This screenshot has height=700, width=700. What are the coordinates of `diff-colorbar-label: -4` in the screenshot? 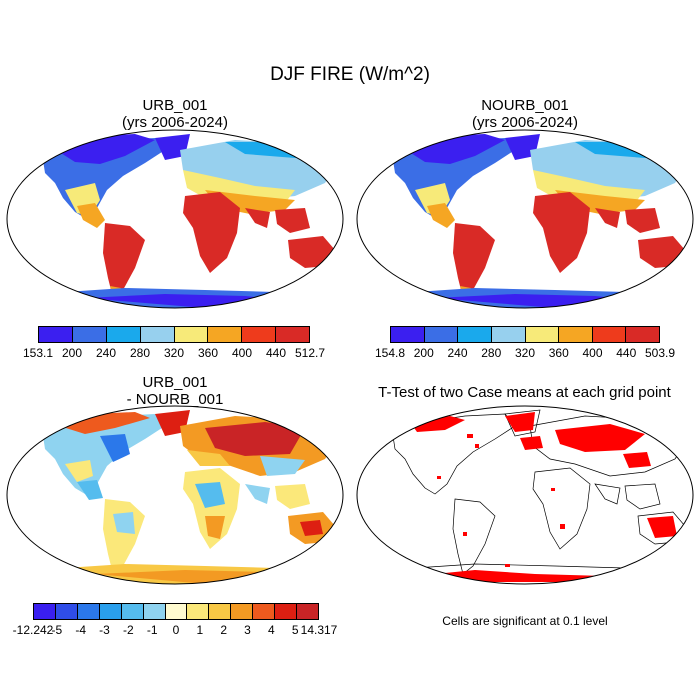 It's located at (80, 630).